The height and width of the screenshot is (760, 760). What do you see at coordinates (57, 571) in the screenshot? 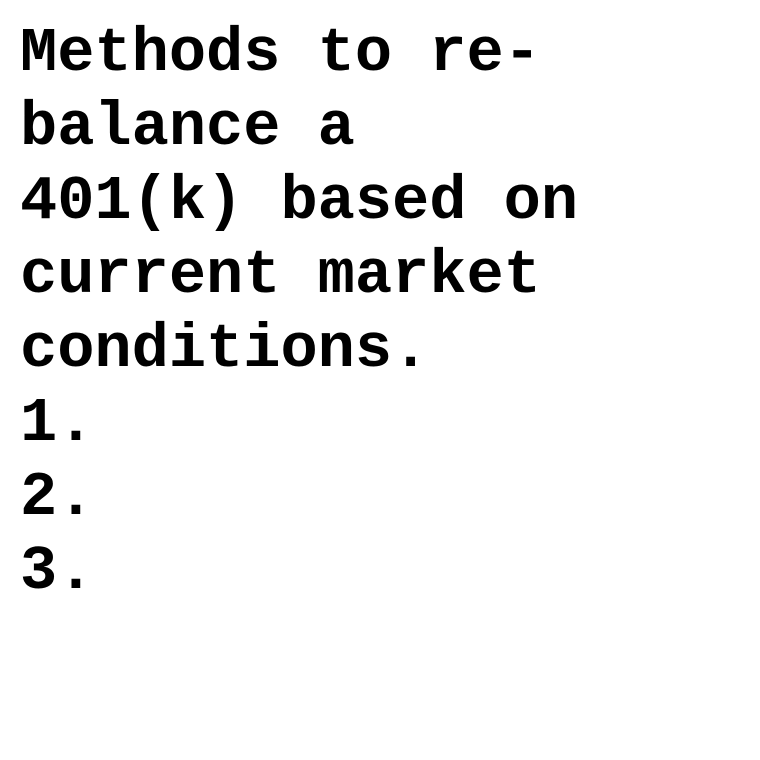
I see `list-item-3: 3.` at bounding box center [57, 571].